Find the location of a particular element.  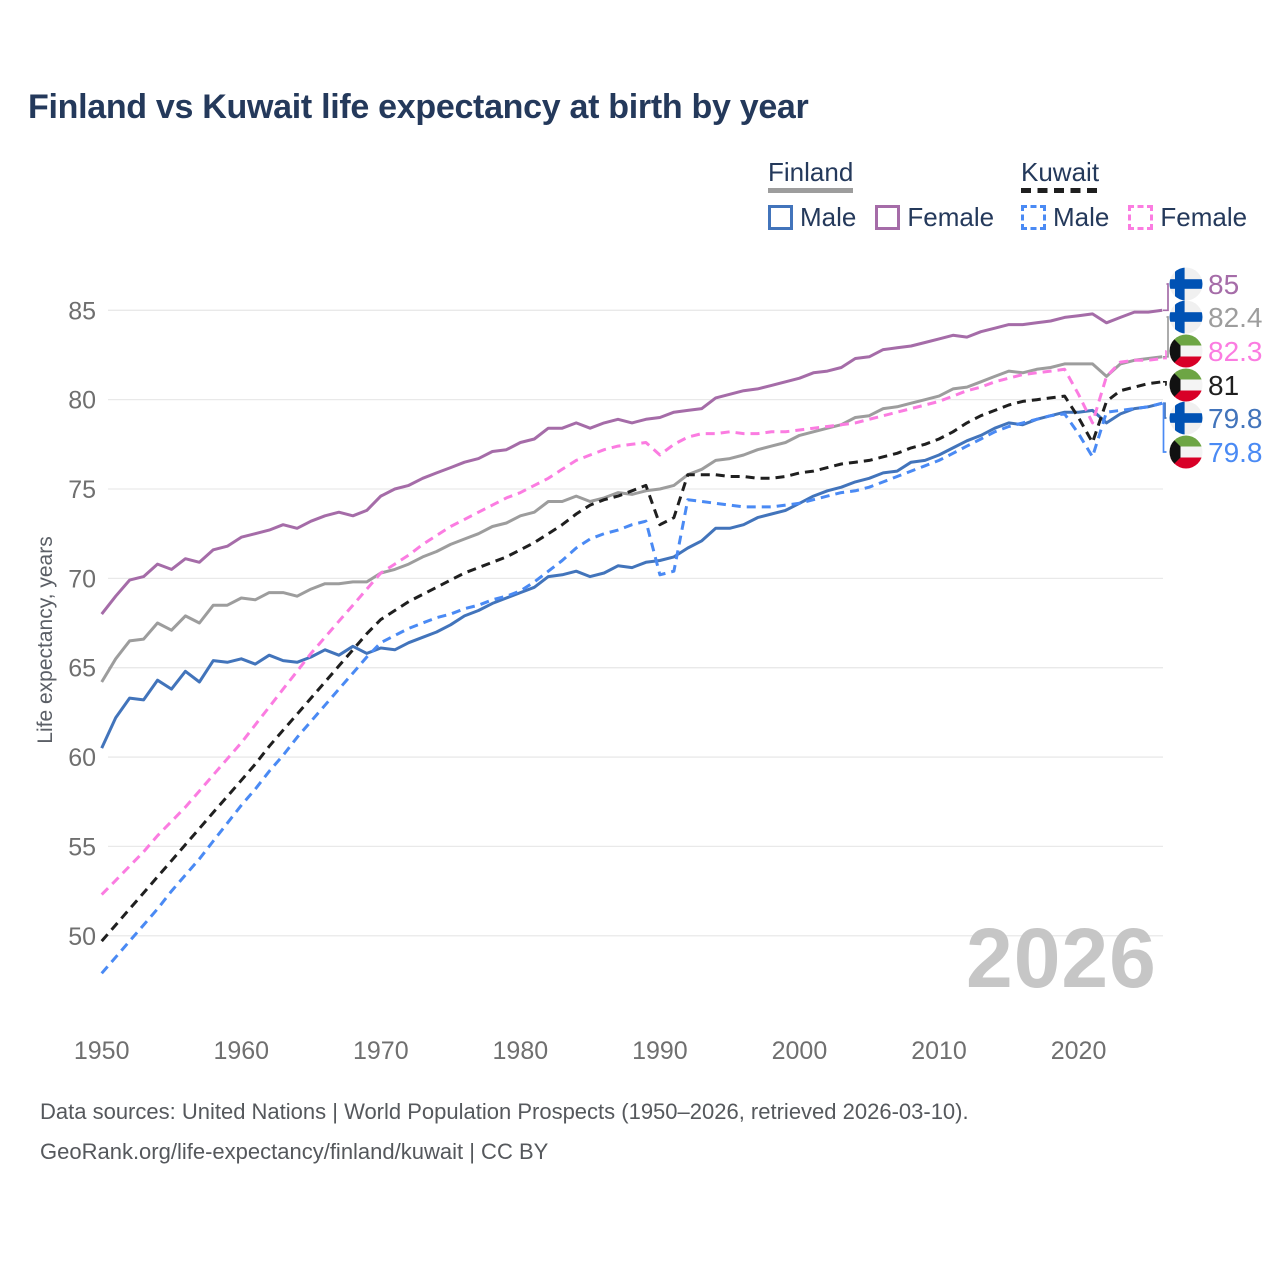

watermark-year: 2026 is located at coordinates (1061, 958).